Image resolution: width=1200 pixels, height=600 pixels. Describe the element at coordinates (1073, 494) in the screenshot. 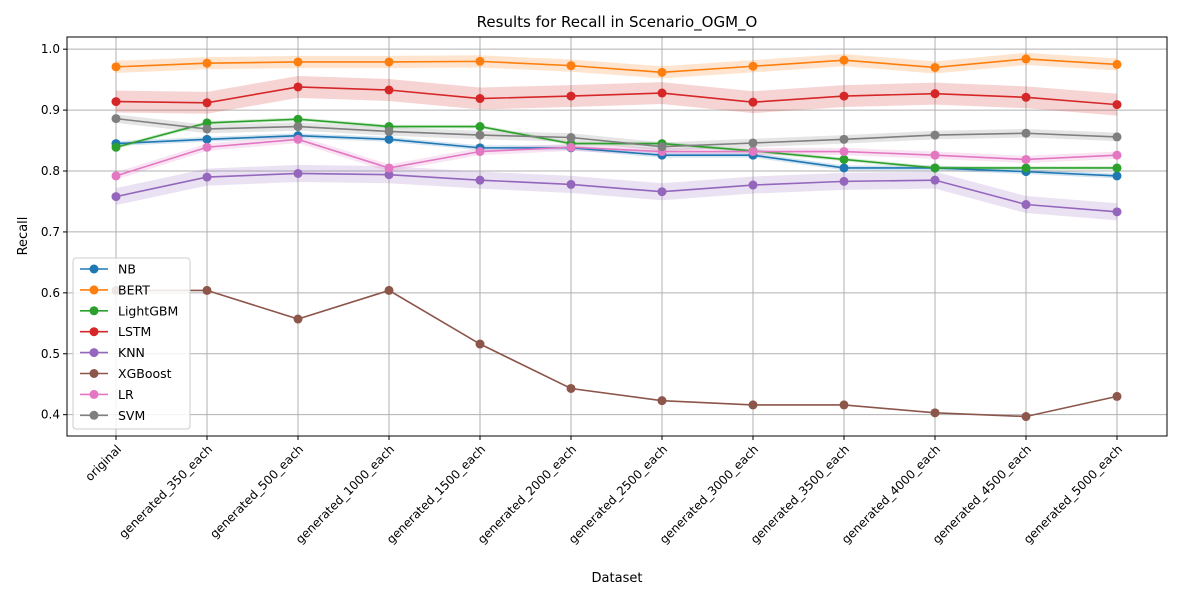

I see `x-tick-label: generated_5000_each` at that location.